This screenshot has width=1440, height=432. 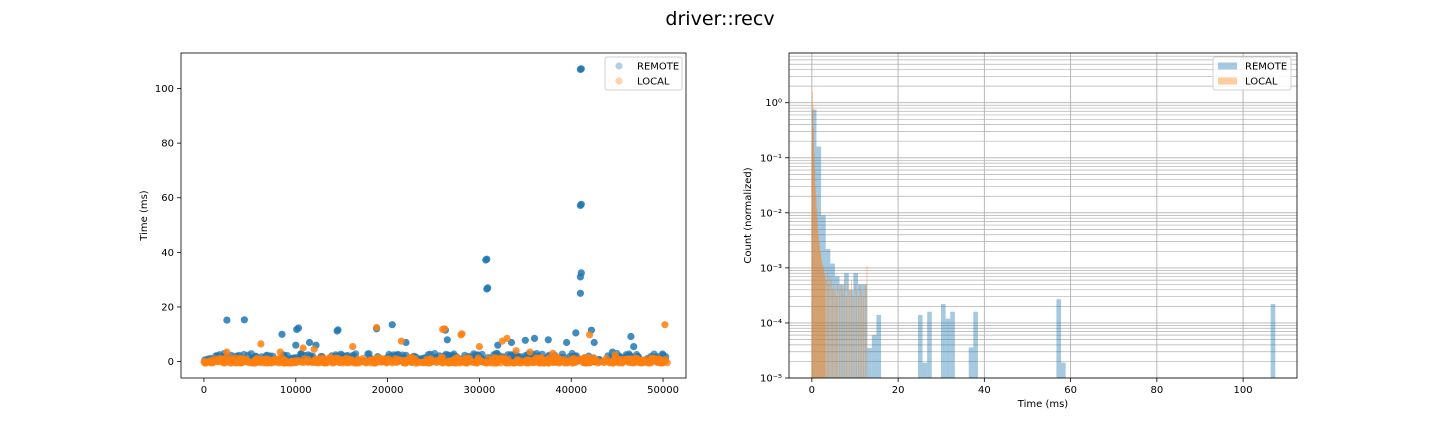 I want to click on histogram-ytick-label: 10⁻³, so click(x=771, y=268).